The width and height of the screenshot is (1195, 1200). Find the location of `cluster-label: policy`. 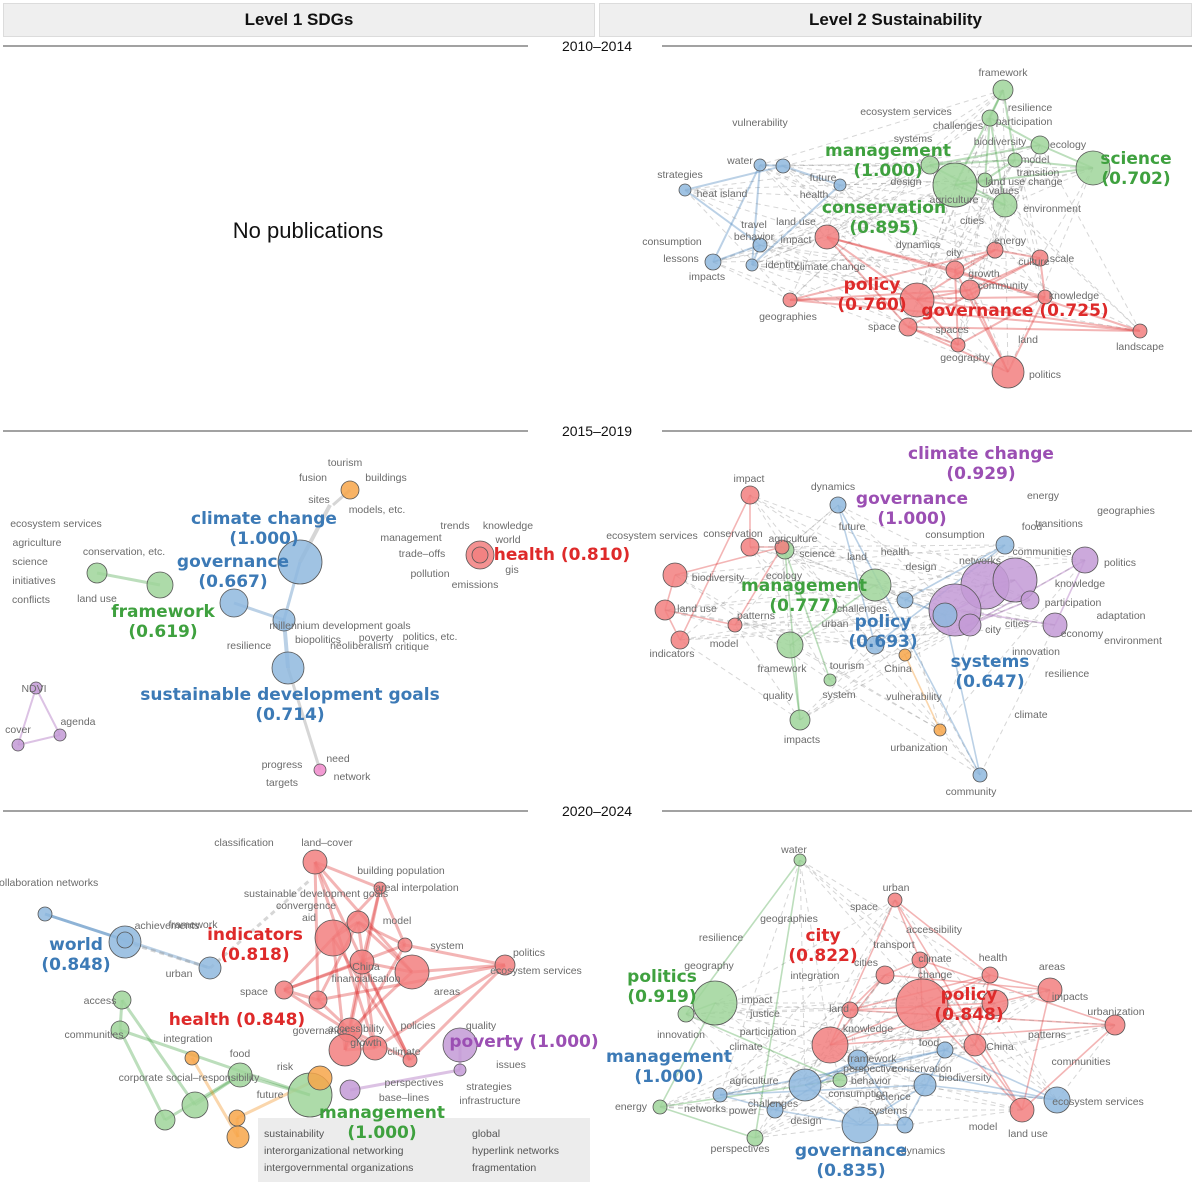

cluster-label: policy is located at coordinates (969, 995).